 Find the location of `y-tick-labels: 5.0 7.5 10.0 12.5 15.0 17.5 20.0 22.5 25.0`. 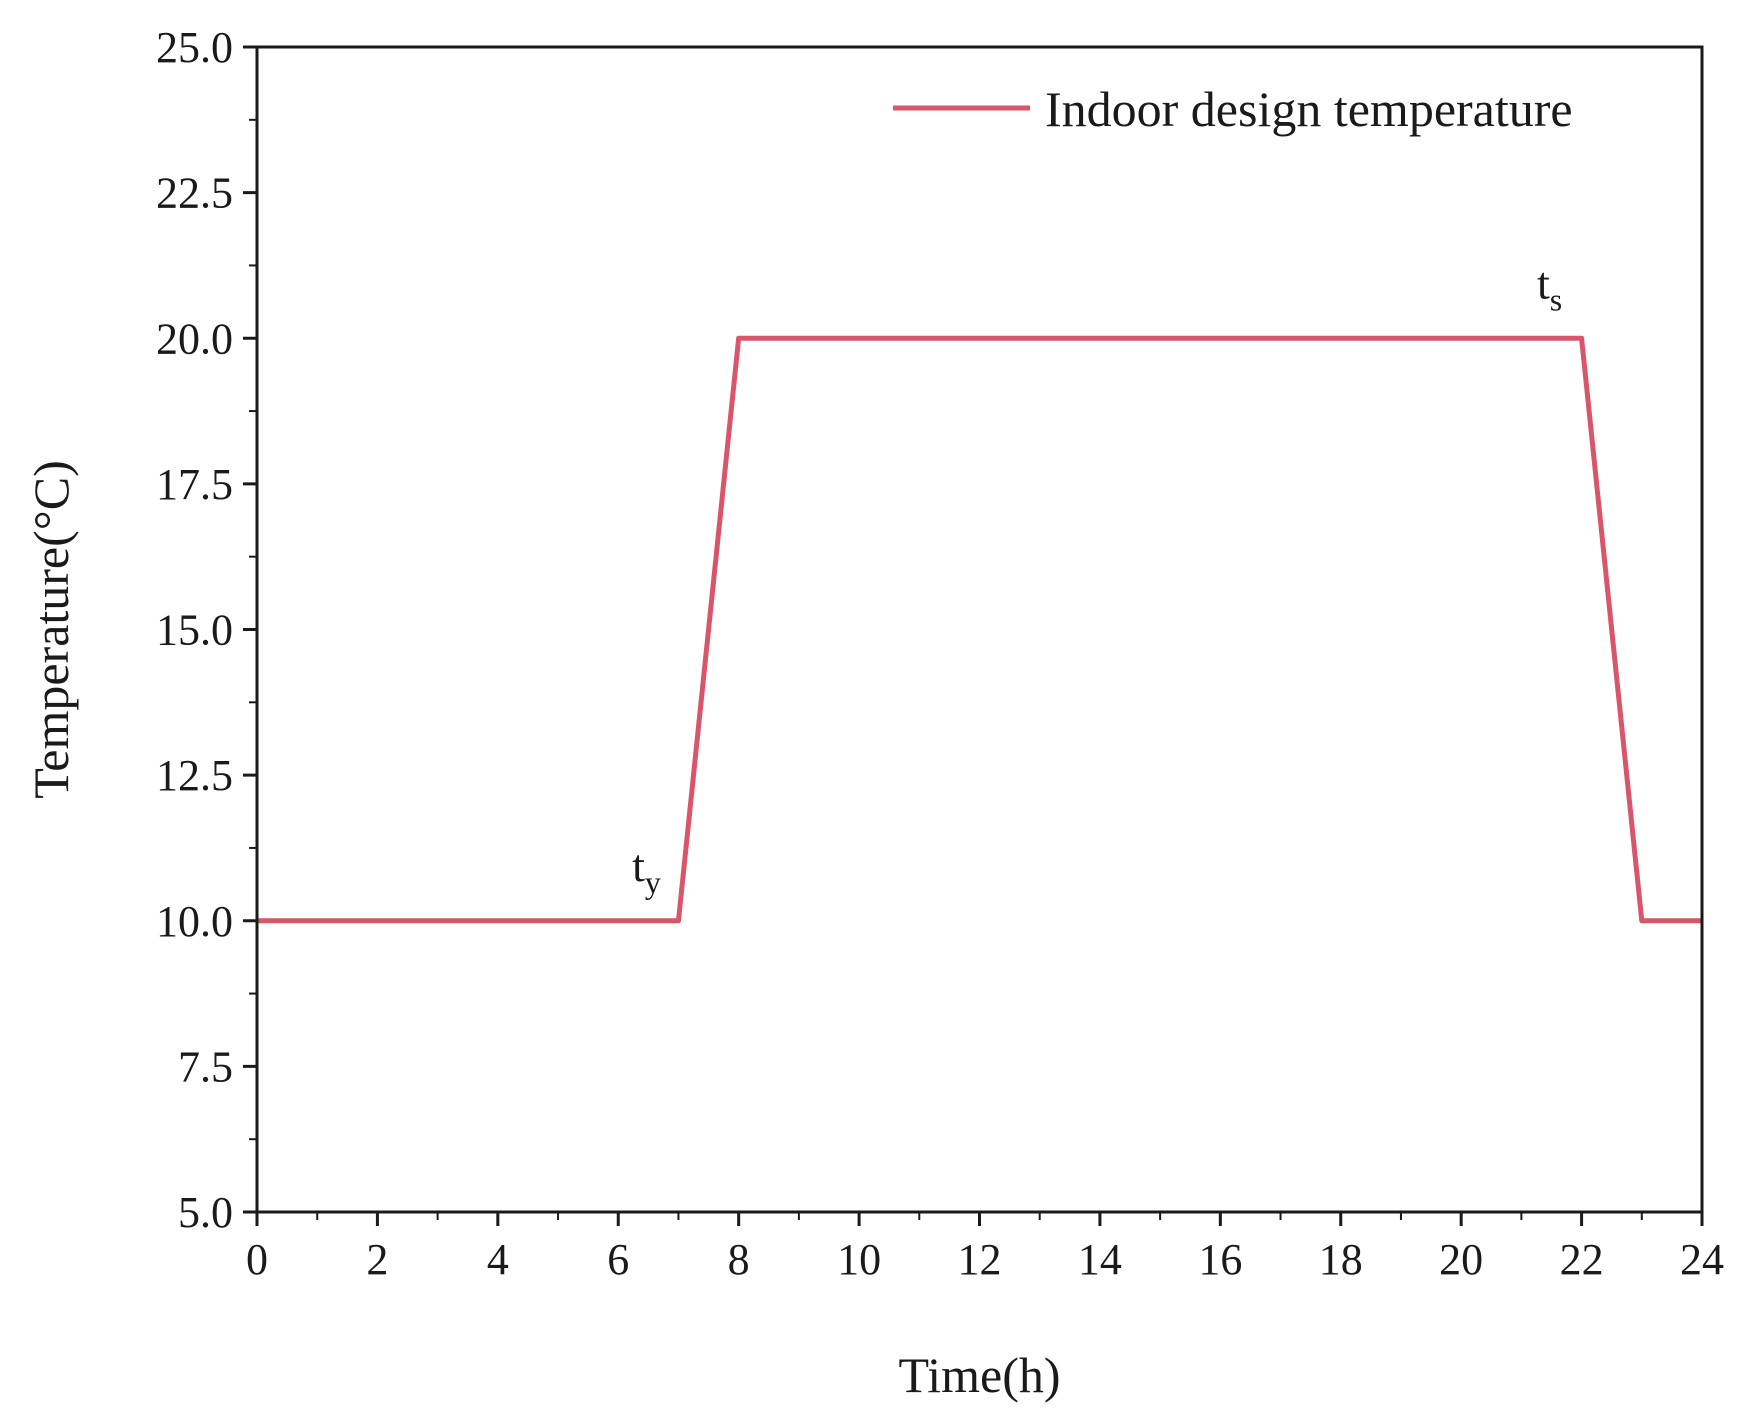

y-tick-labels: 5.0 7.5 10.0 12.5 15.0 17.5 20.0 22.5 25.0 is located at coordinates (194, 630).